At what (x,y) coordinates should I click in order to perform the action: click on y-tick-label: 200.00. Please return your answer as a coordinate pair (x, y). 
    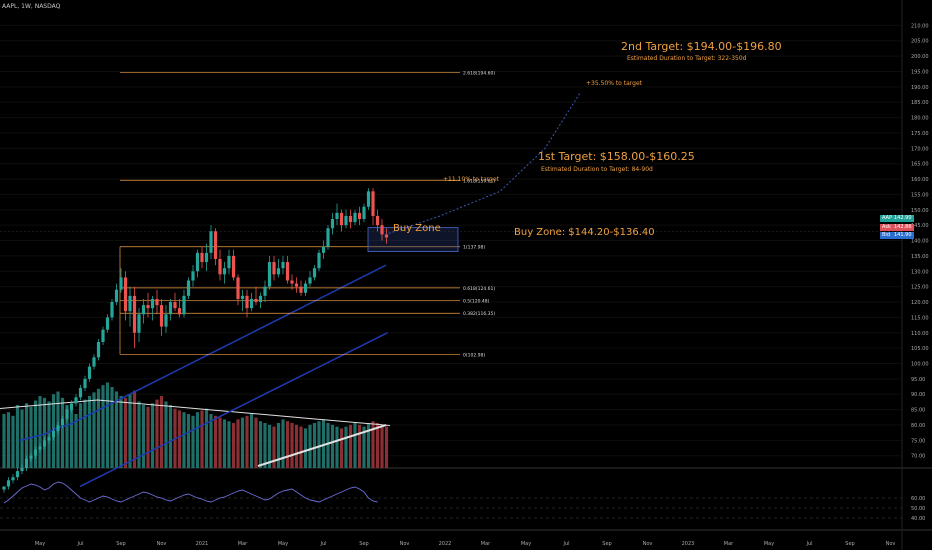
    Looking at the image, I should click on (920, 57).